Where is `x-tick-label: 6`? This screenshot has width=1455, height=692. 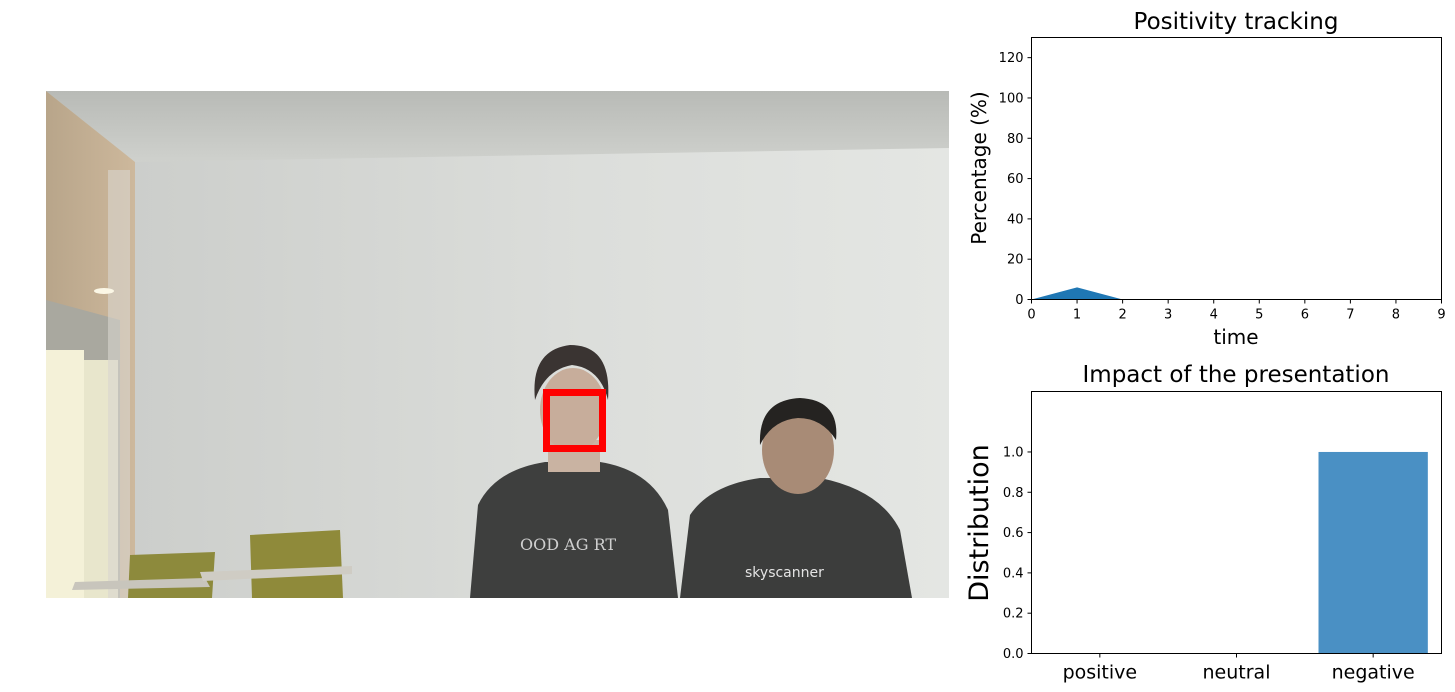 x-tick-label: 6 is located at coordinates (1305, 315).